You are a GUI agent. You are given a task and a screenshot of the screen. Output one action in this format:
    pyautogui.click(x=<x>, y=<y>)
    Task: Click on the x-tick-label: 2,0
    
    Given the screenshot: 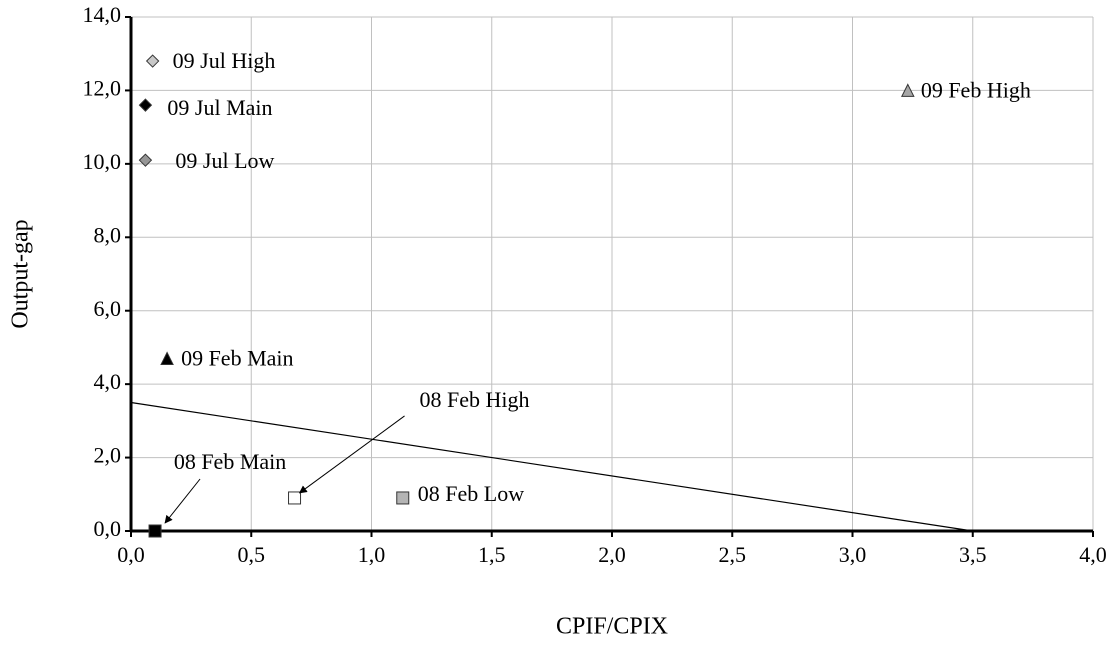 What is the action you would take?
    pyautogui.click(x=612, y=554)
    